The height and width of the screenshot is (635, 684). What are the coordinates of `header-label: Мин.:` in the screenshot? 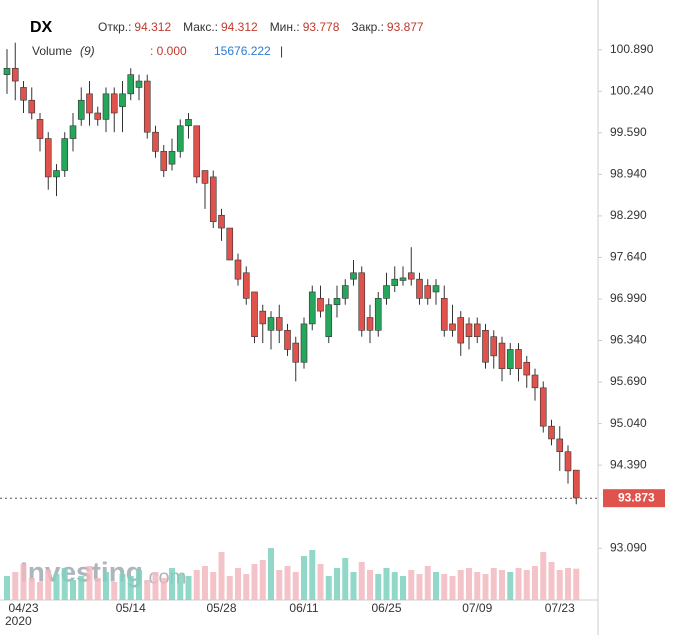 It's located at (285, 27).